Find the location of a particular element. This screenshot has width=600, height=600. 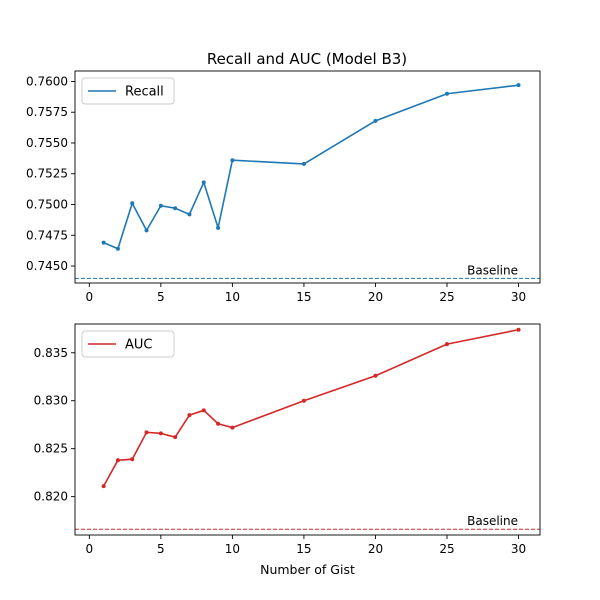

panel-0-x-tick-label: 10 is located at coordinates (232, 297).